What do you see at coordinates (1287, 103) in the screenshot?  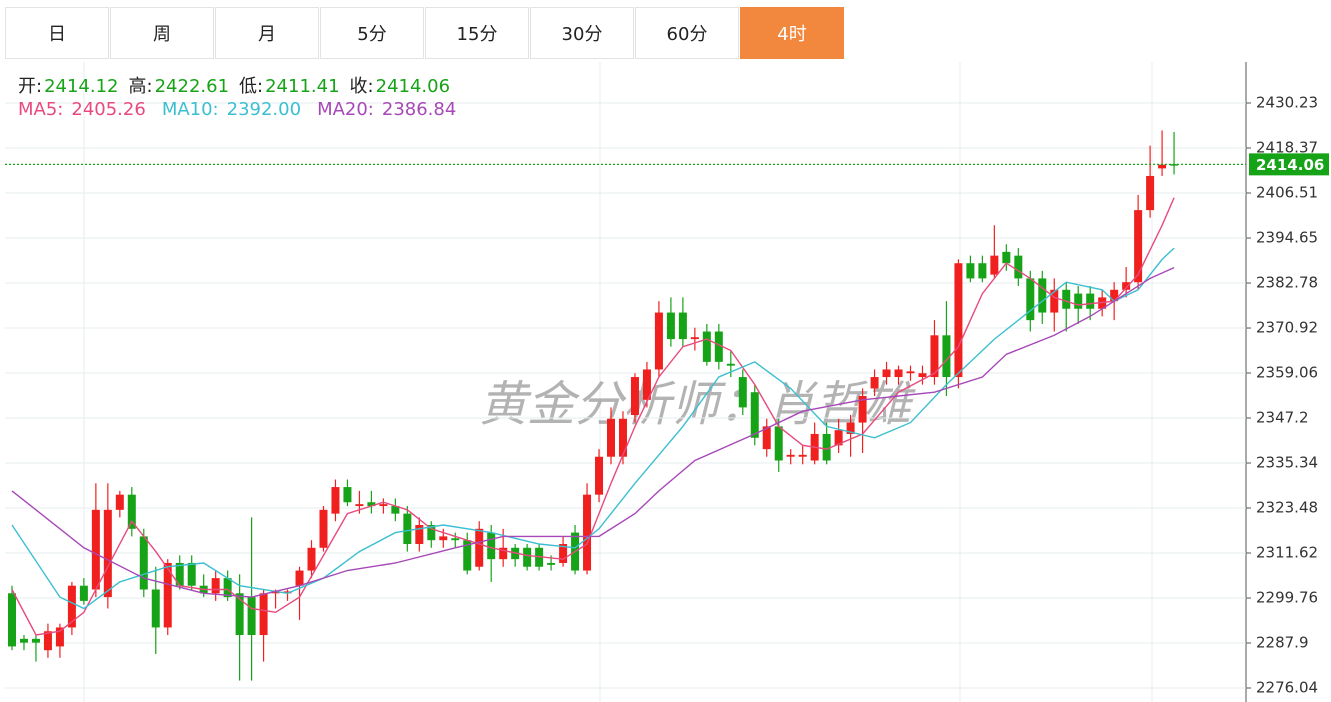 I see `y-tick-label: 2430.23` at bounding box center [1287, 103].